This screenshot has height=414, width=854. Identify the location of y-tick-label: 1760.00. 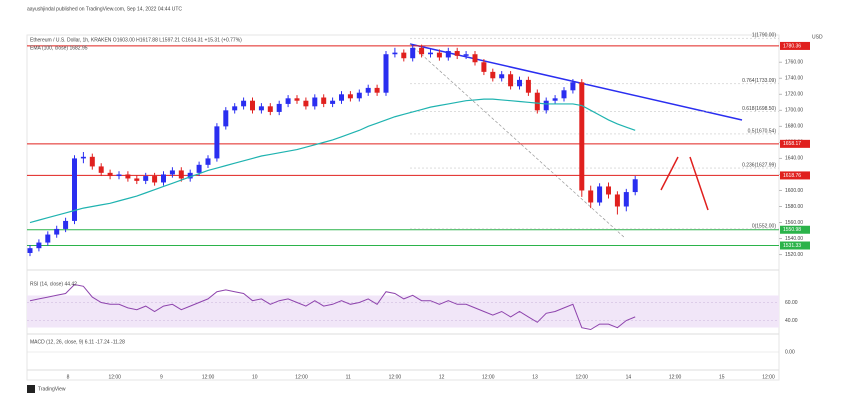
(794, 63).